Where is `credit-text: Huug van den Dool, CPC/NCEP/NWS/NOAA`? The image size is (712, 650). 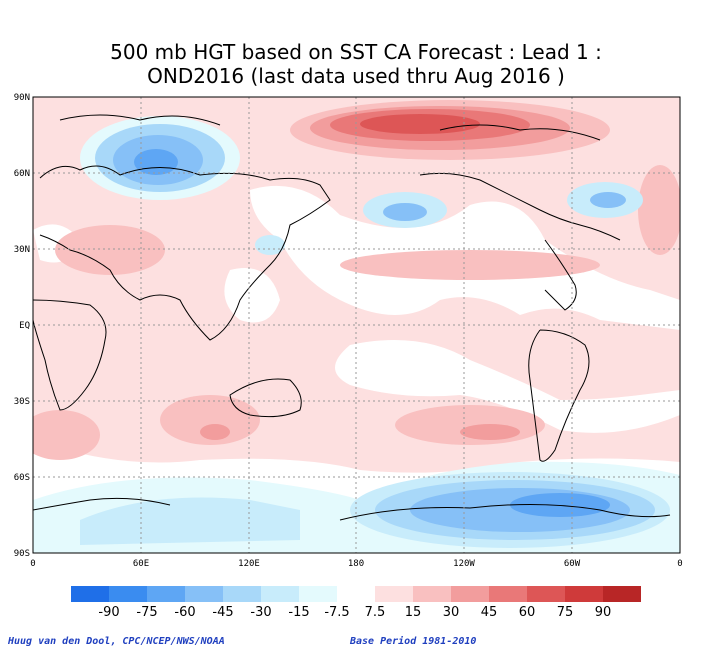
credit-text: Huug van den Dool, CPC/NCEP/NWS/NOAA is located at coordinates (116, 641).